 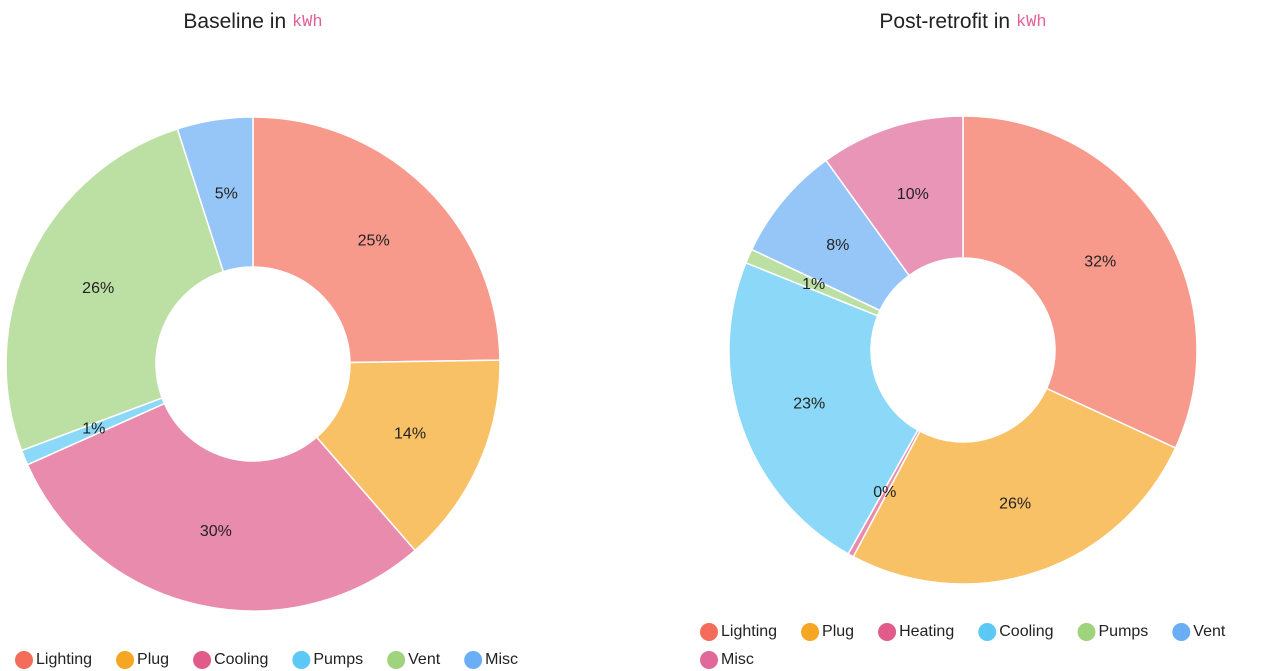 What do you see at coordinates (913, 194) in the screenshot?
I see `slice-label: 10%` at bounding box center [913, 194].